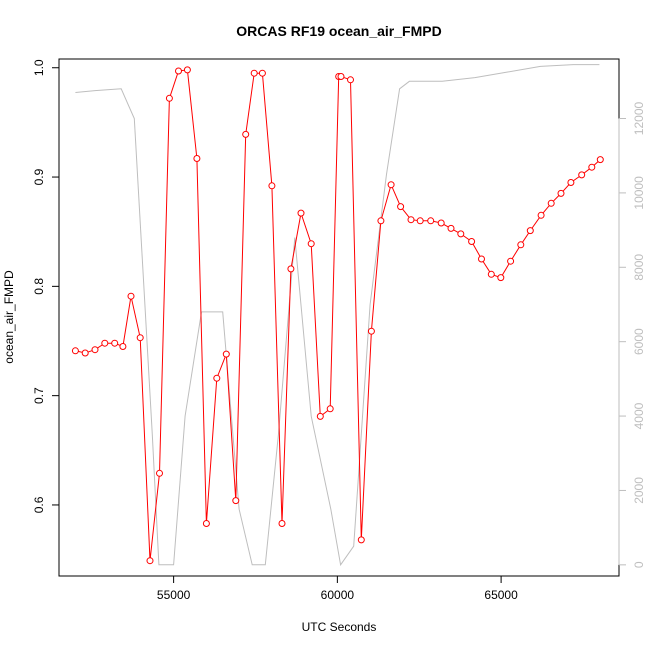  What do you see at coordinates (338, 31) in the screenshot?
I see `chart-title: ORCAS RF19 ocean_air_FMPD` at bounding box center [338, 31].